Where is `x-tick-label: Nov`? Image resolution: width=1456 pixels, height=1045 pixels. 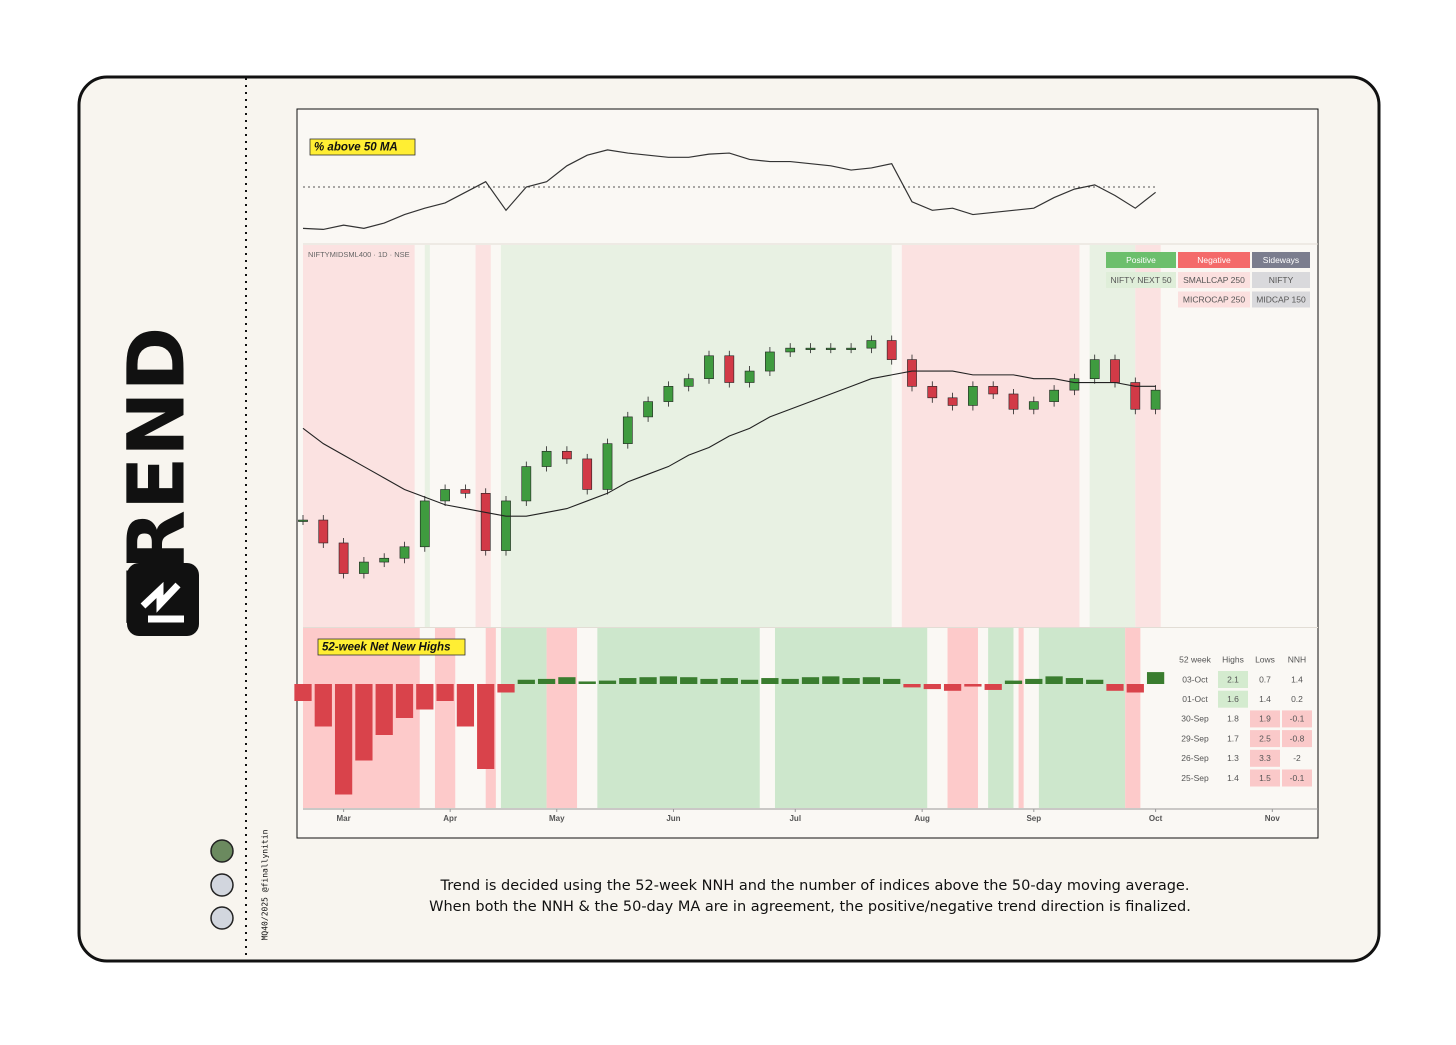 x-tick-label: Nov is located at coordinates (1273, 818).